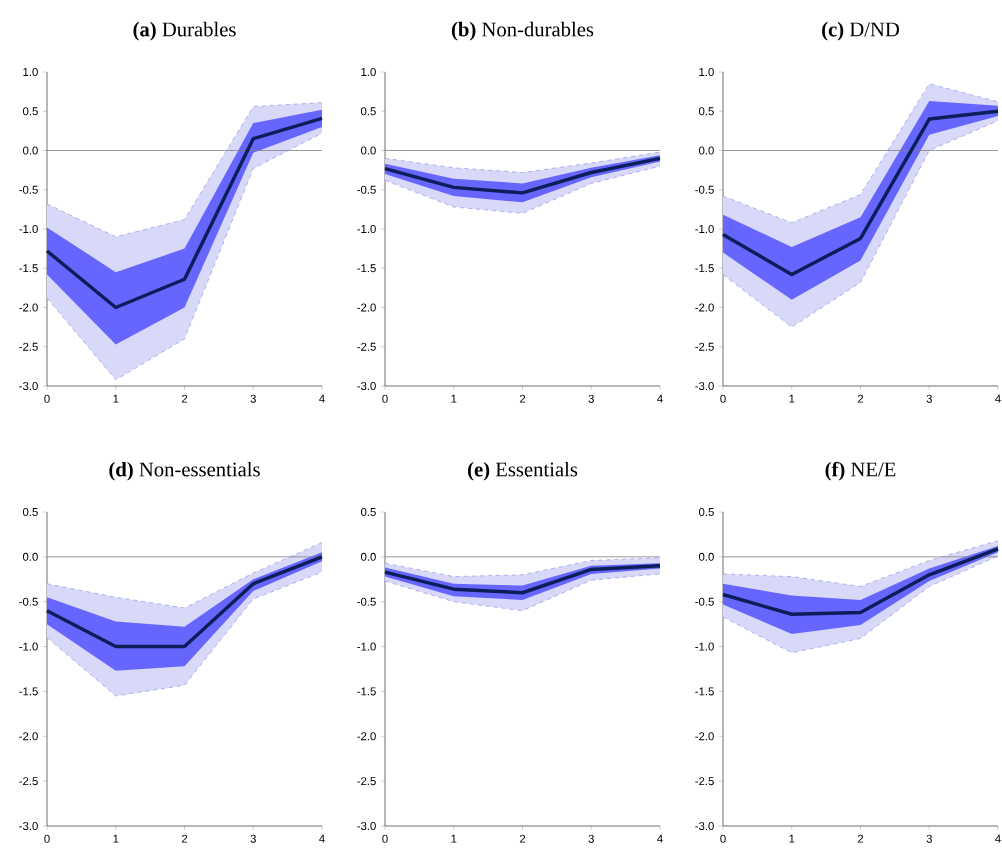  Describe the element at coordinates (184, 31) in the screenshot. I see `chart-title: (a) Durables` at that location.